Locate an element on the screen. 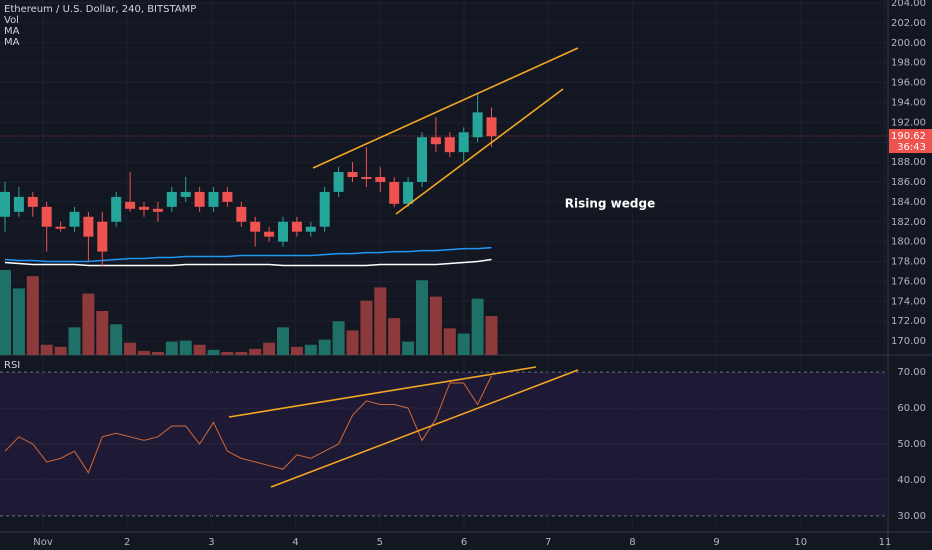  y-tick-label: 182.00 is located at coordinates (908, 222).